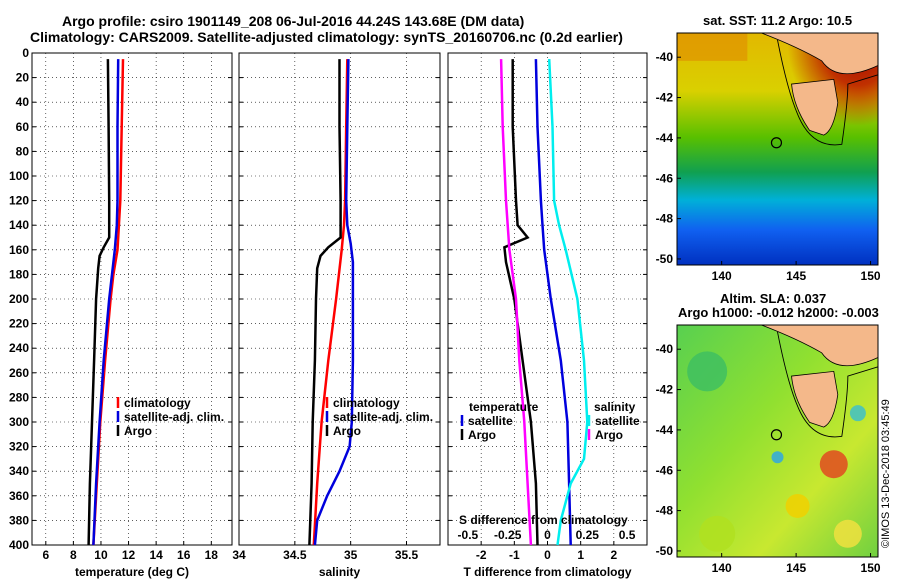 The width and height of the screenshot is (900, 580). I want to click on depth-tick-label: 80, so click(23, 151).